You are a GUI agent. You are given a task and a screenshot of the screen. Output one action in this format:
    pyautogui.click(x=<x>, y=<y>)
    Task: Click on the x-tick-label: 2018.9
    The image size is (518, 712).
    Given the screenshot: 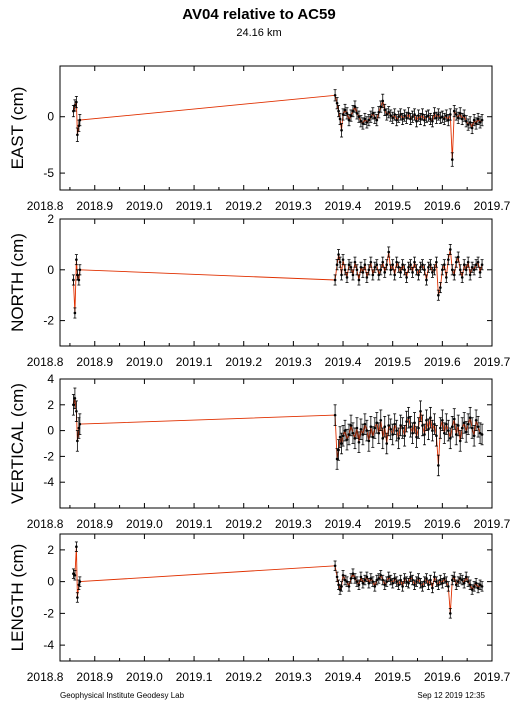 What is the action you would take?
    pyautogui.click(x=94, y=206)
    